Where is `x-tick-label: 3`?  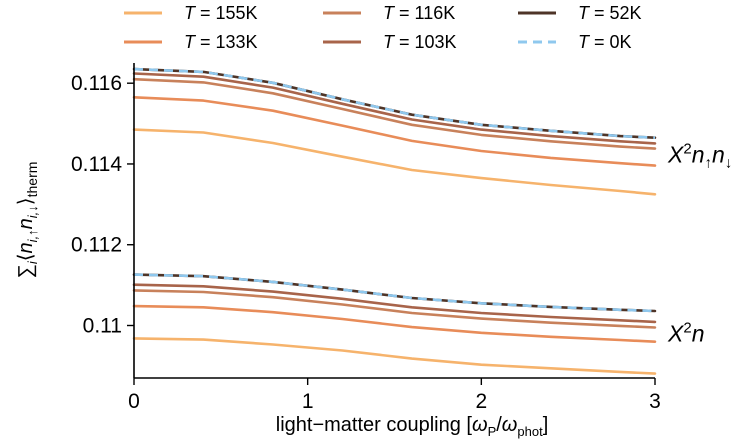 x-tick-label: 3 is located at coordinates (655, 401).